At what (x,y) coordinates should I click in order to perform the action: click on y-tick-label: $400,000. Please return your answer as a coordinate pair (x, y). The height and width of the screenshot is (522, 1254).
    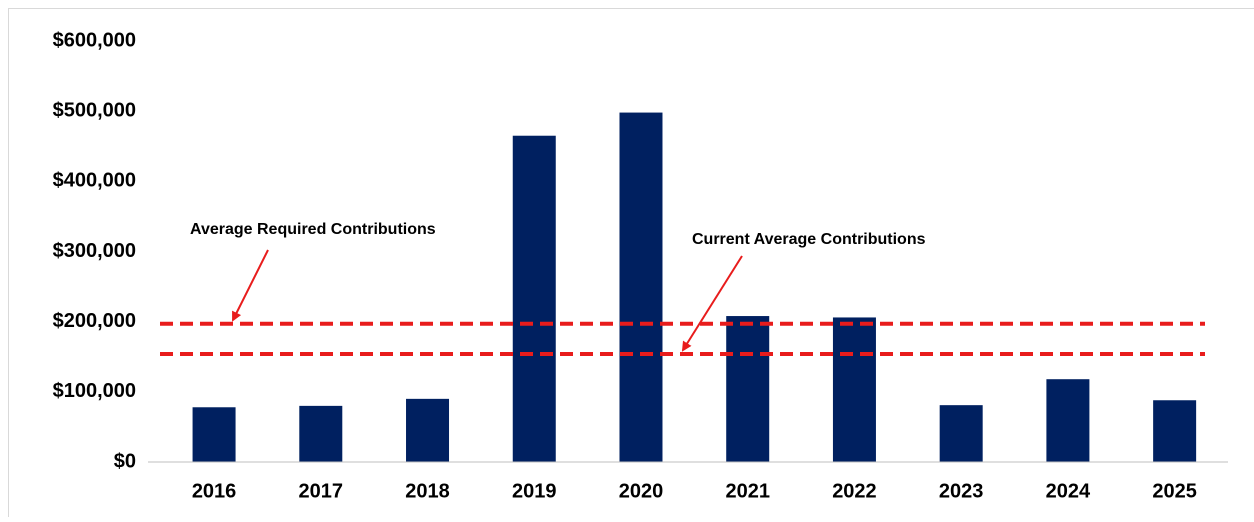
    Looking at the image, I should click on (94, 181).